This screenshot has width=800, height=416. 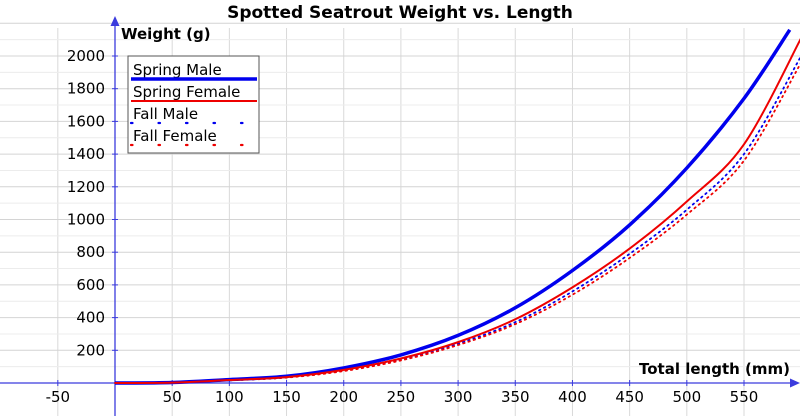 What do you see at coordinates (115, 21) in the screenshot?
I see `y-axis-arrow` at bounding box center [115, 21].